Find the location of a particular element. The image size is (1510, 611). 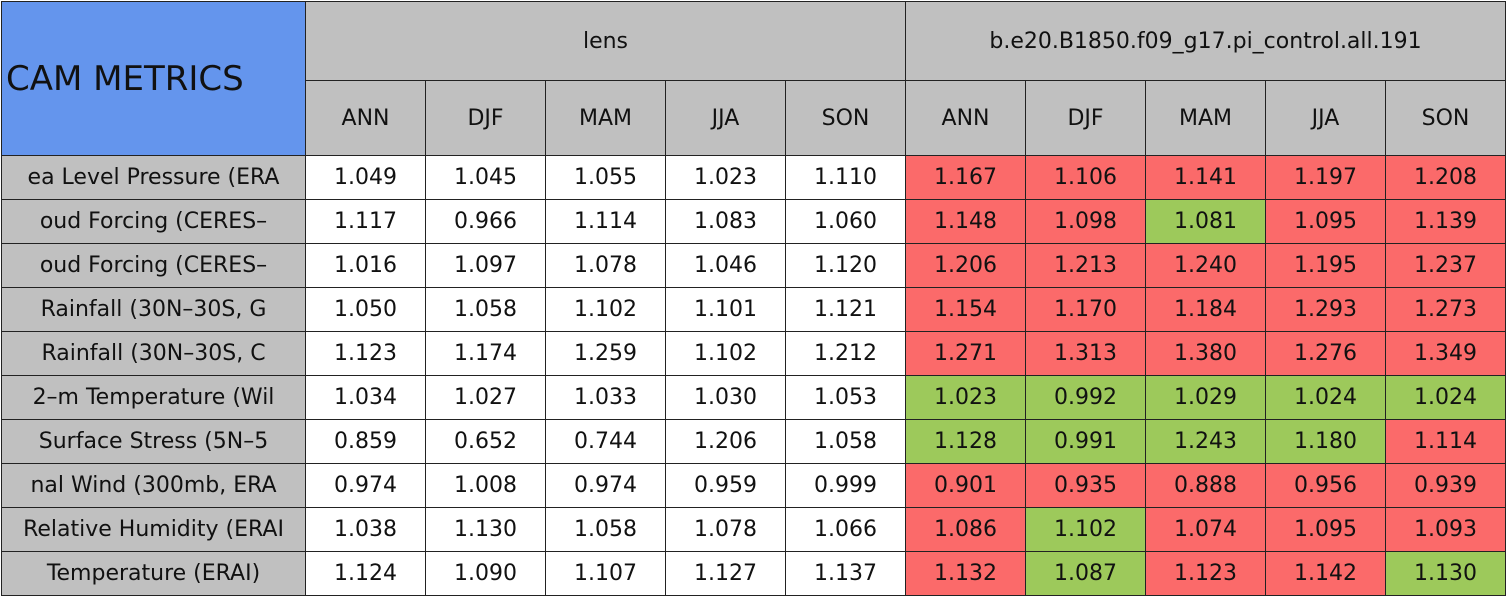

lens-value: 1.055 is located at coordinates (605, 177).